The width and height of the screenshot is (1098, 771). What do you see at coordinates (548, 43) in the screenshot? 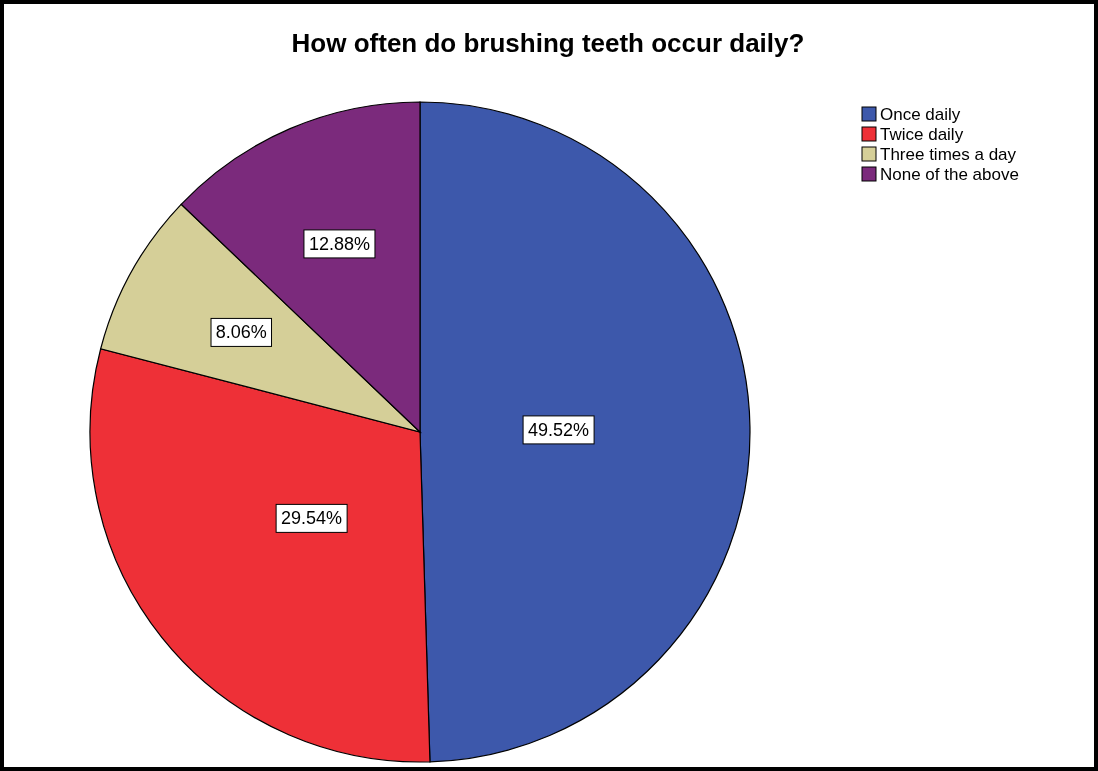
I see `chart-title: How often do brushing teeth occur daily?` at bounding box center [548, 43].